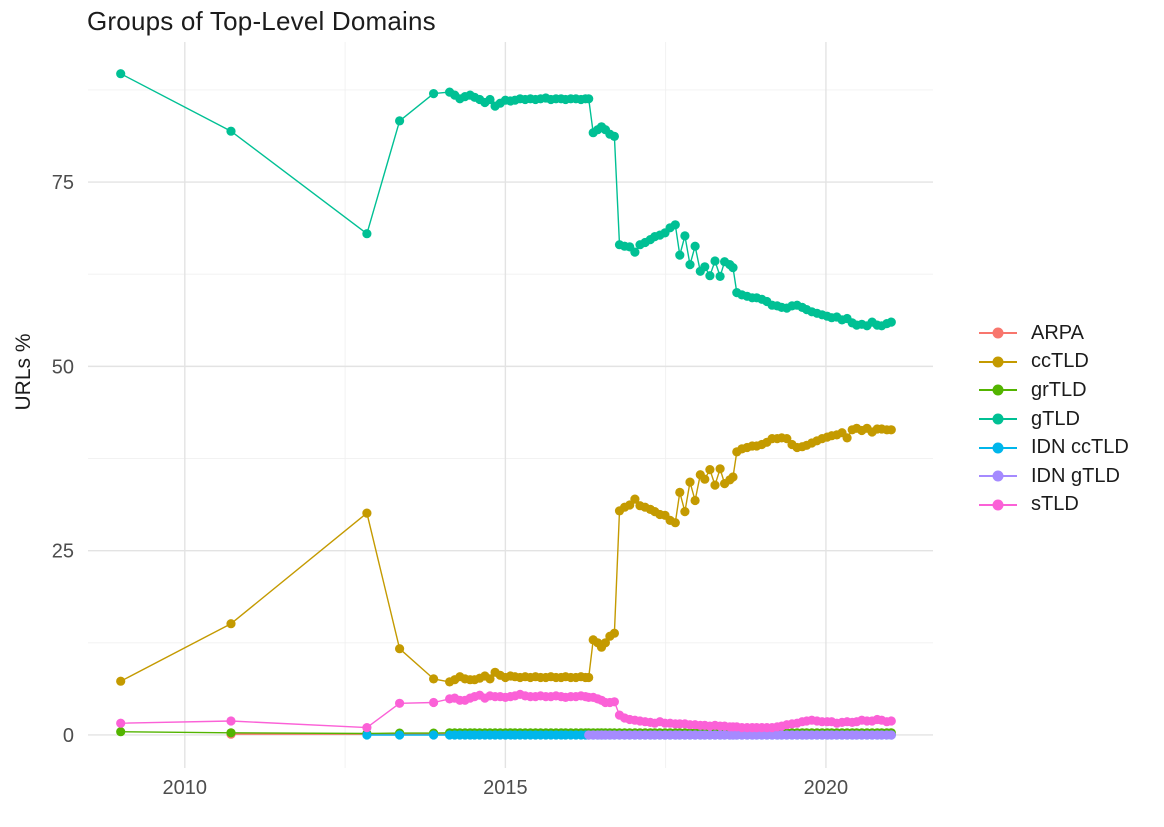 The image size is (1164, 827). What do you see at coordinates (1080, 447) in the screenshot?
I see `legend-label: IDN ccTLD` at bounding box center [1080, 447].